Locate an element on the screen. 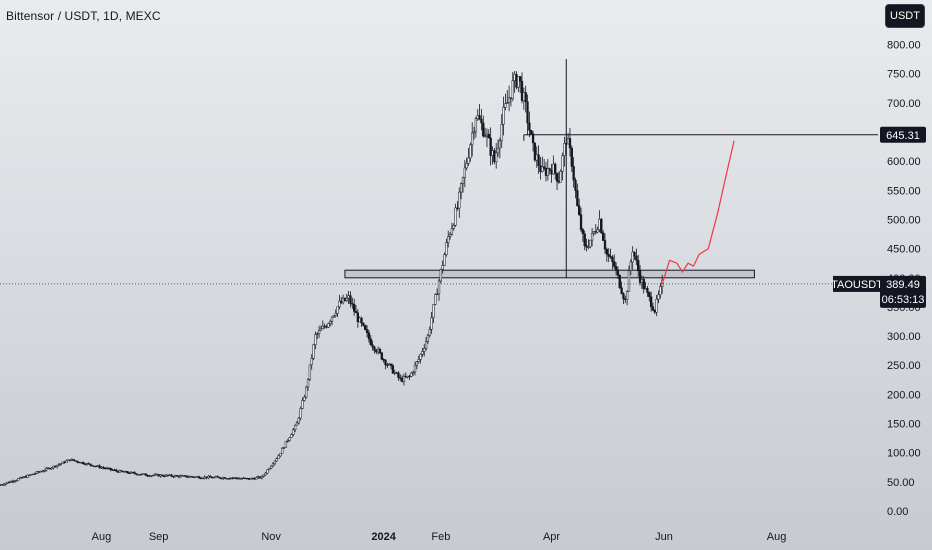  symbol-label-bg is located at coordinates (857, 283).